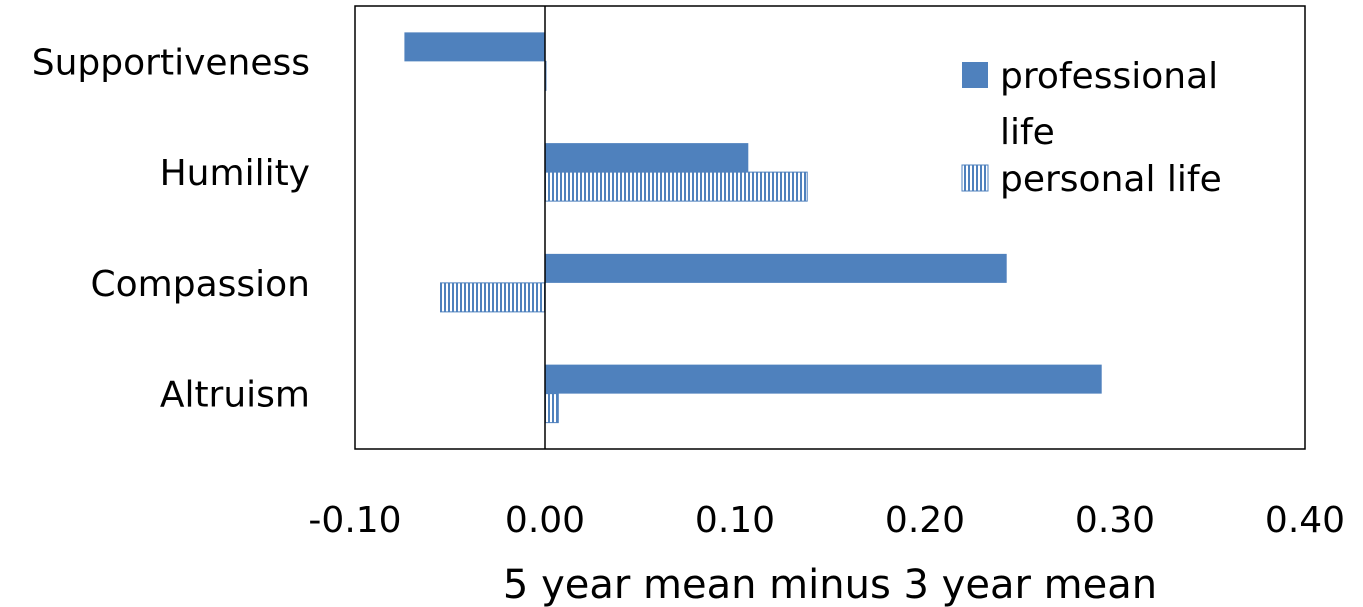  Describe the element at coordinates (171, 62) in the screenshot. I see `category-label-supportiveness: Supportiveness` at that location.